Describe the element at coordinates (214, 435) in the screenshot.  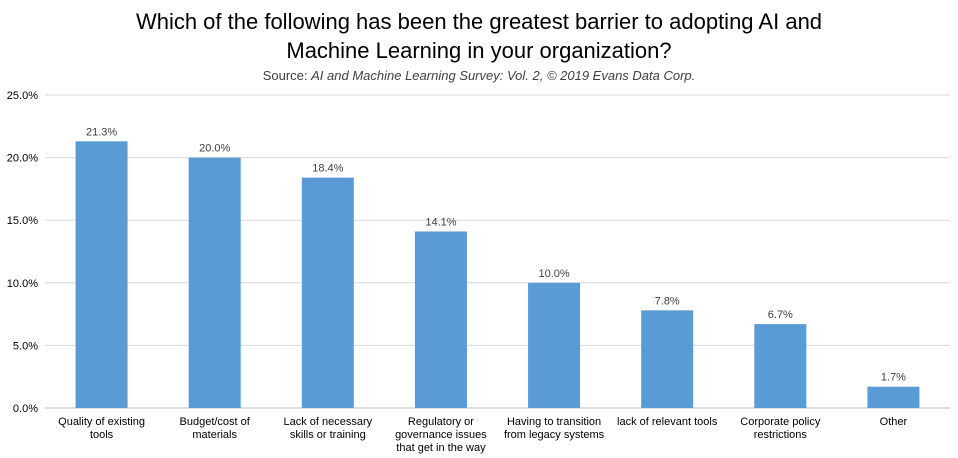
I see `x-tick-label: materials` at that location.